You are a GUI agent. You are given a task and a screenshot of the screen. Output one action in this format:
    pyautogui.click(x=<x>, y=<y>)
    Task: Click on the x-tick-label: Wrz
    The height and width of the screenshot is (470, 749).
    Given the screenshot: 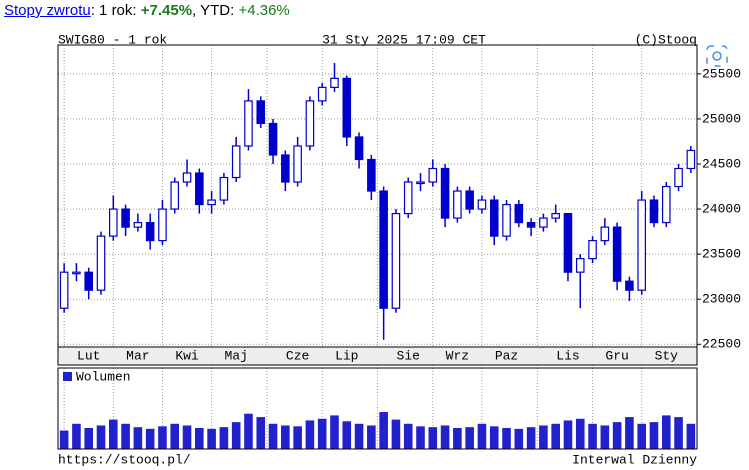 What is the action you would take?
    pyautogui.click(x=457, y=355)
    